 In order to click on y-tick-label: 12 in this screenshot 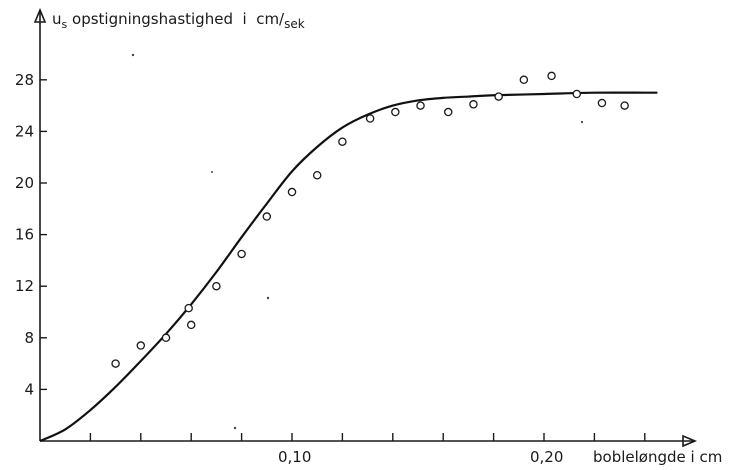, I will do `click(24, 286)`.